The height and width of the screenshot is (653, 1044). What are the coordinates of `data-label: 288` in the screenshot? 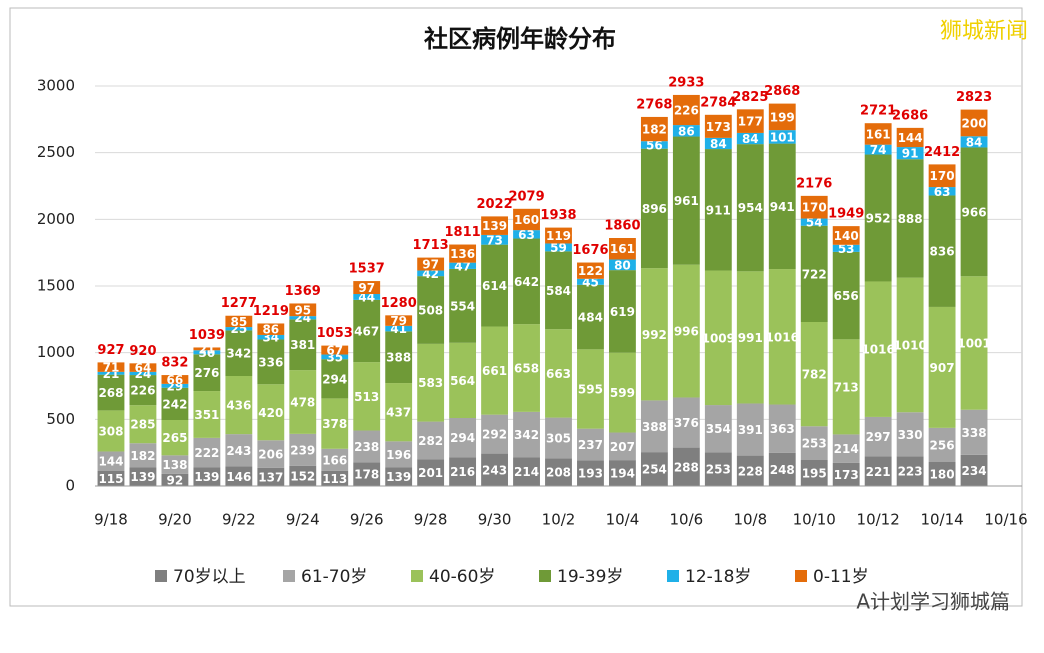 It's located at (686, 467).